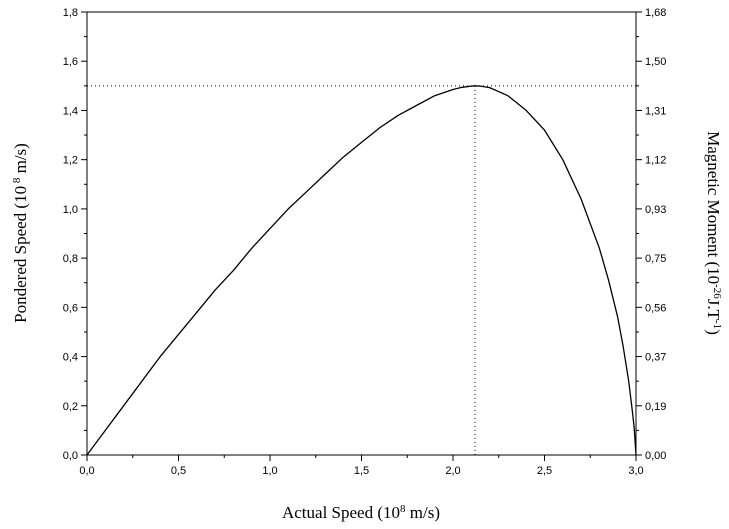 The image size is (729, 529). I want to click on x-tick-label: 1,5, so click(361, 471).